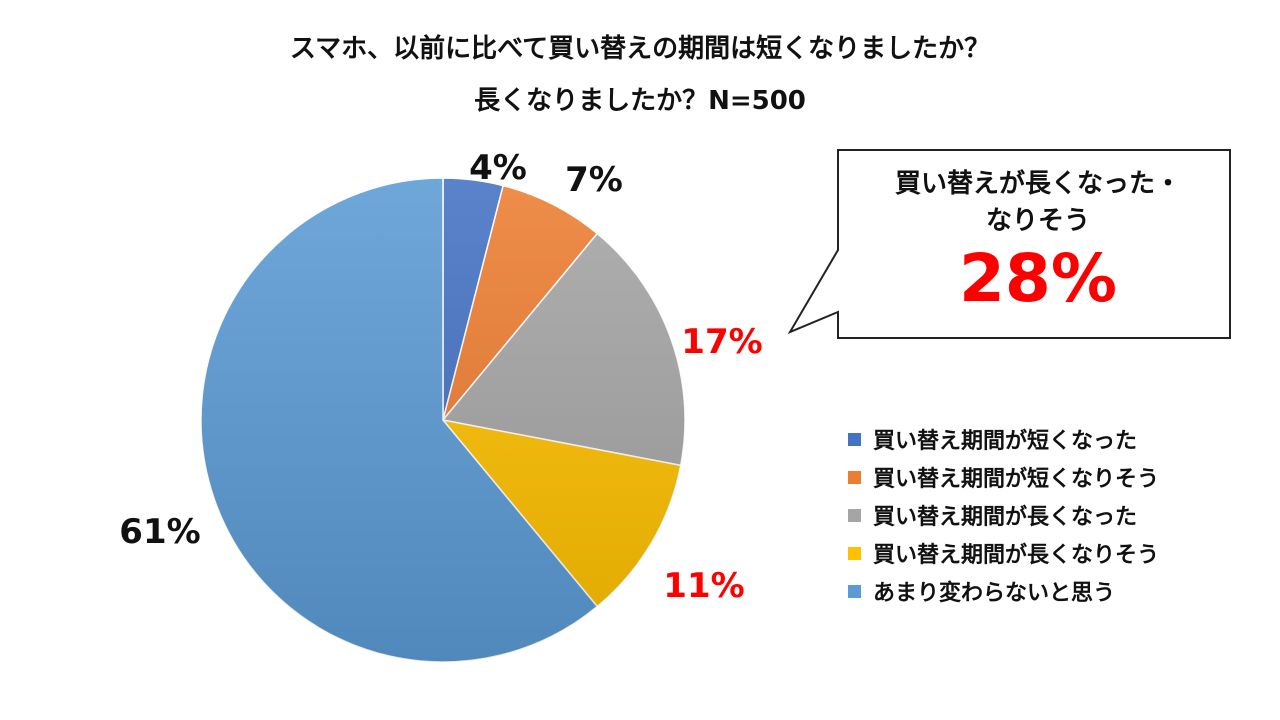  Describe the element at coordinates (160, 532) in the screenshot. I see `data-label-no-change: 61%` at that location.